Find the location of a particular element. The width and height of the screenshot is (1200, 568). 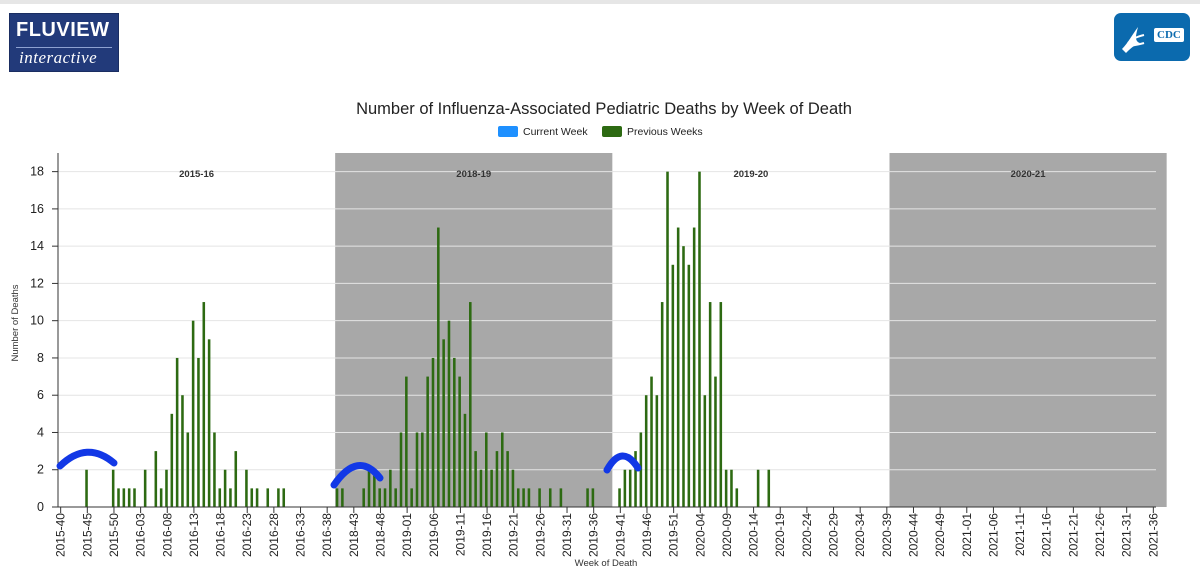

y-tick-label: 0 is located at coordinates (40, 507).